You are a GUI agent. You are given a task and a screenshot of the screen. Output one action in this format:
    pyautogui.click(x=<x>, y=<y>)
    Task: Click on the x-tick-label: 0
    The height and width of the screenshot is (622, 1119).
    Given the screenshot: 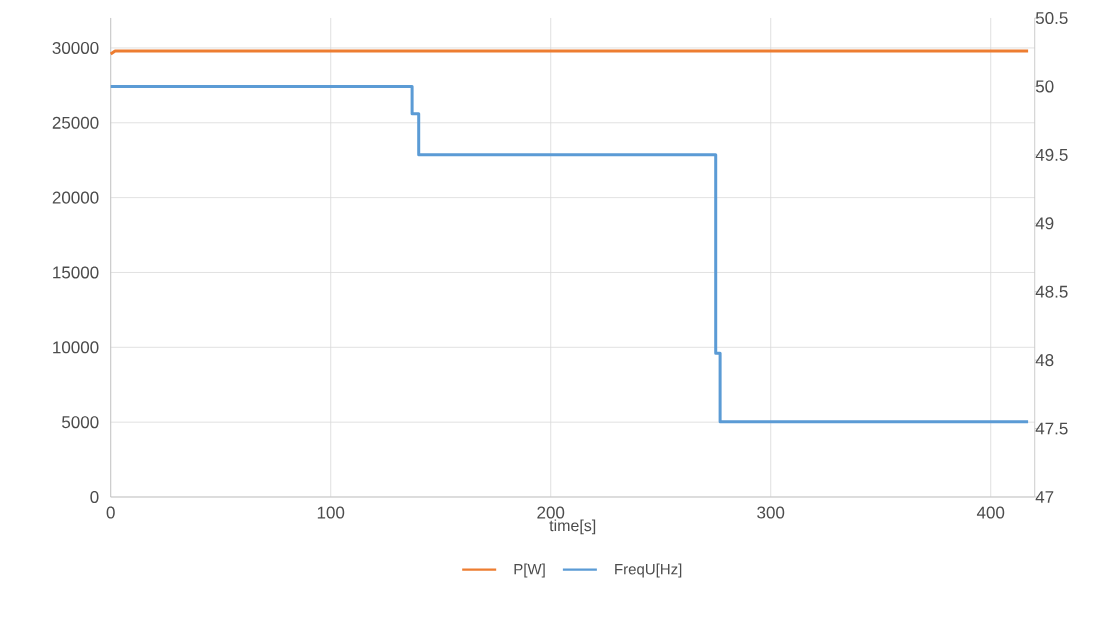 What is the action you would take?
    pyautogui.click(x=110, y=512)
    